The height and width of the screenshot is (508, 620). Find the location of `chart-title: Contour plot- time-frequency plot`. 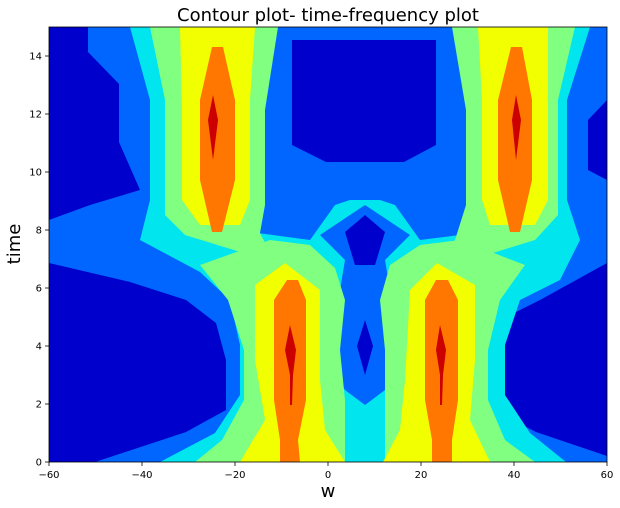

chart-title: Contour plot- time-frequency plot is located at coordinates (328, 15).